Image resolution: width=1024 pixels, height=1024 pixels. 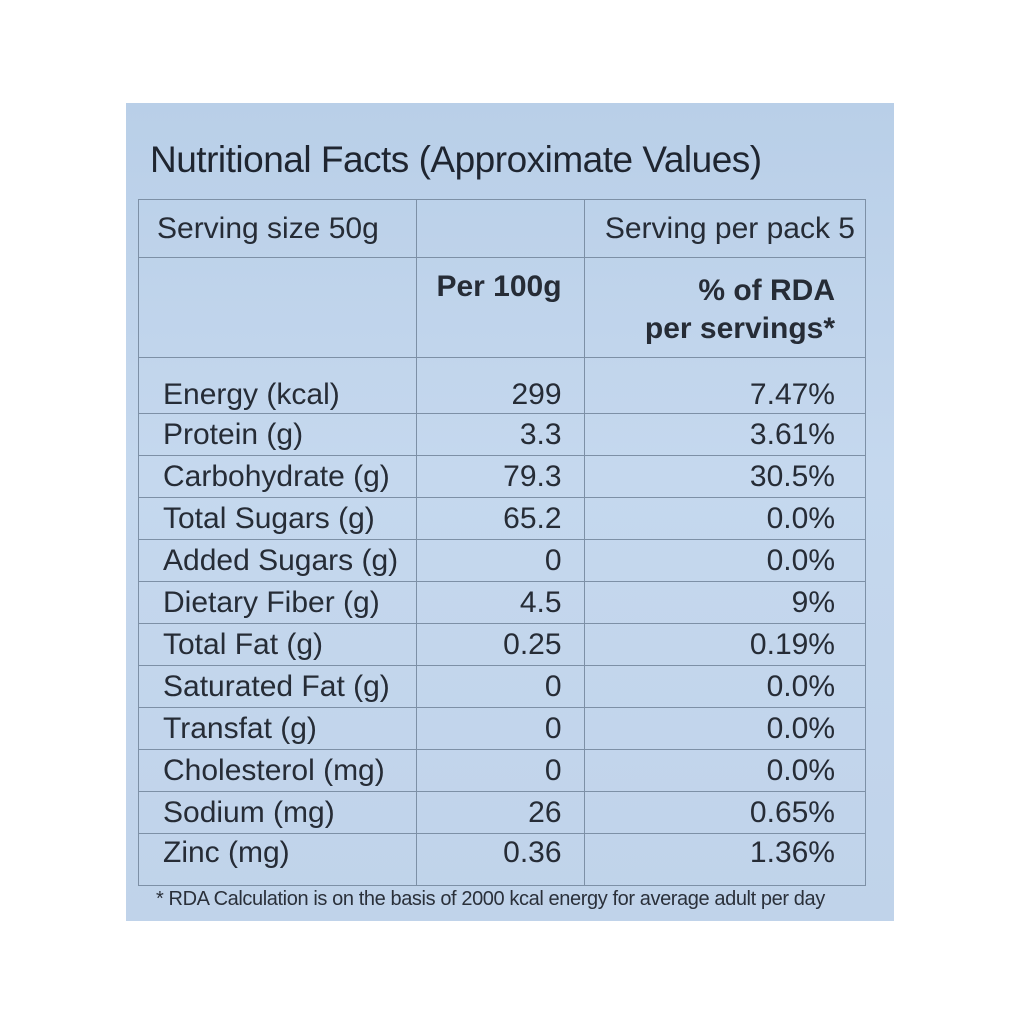 What do you see at coordinates (277, 728) in the screenshot?
I see `nutrient-name: Transfat (g)` at bounding box center [277, 728].